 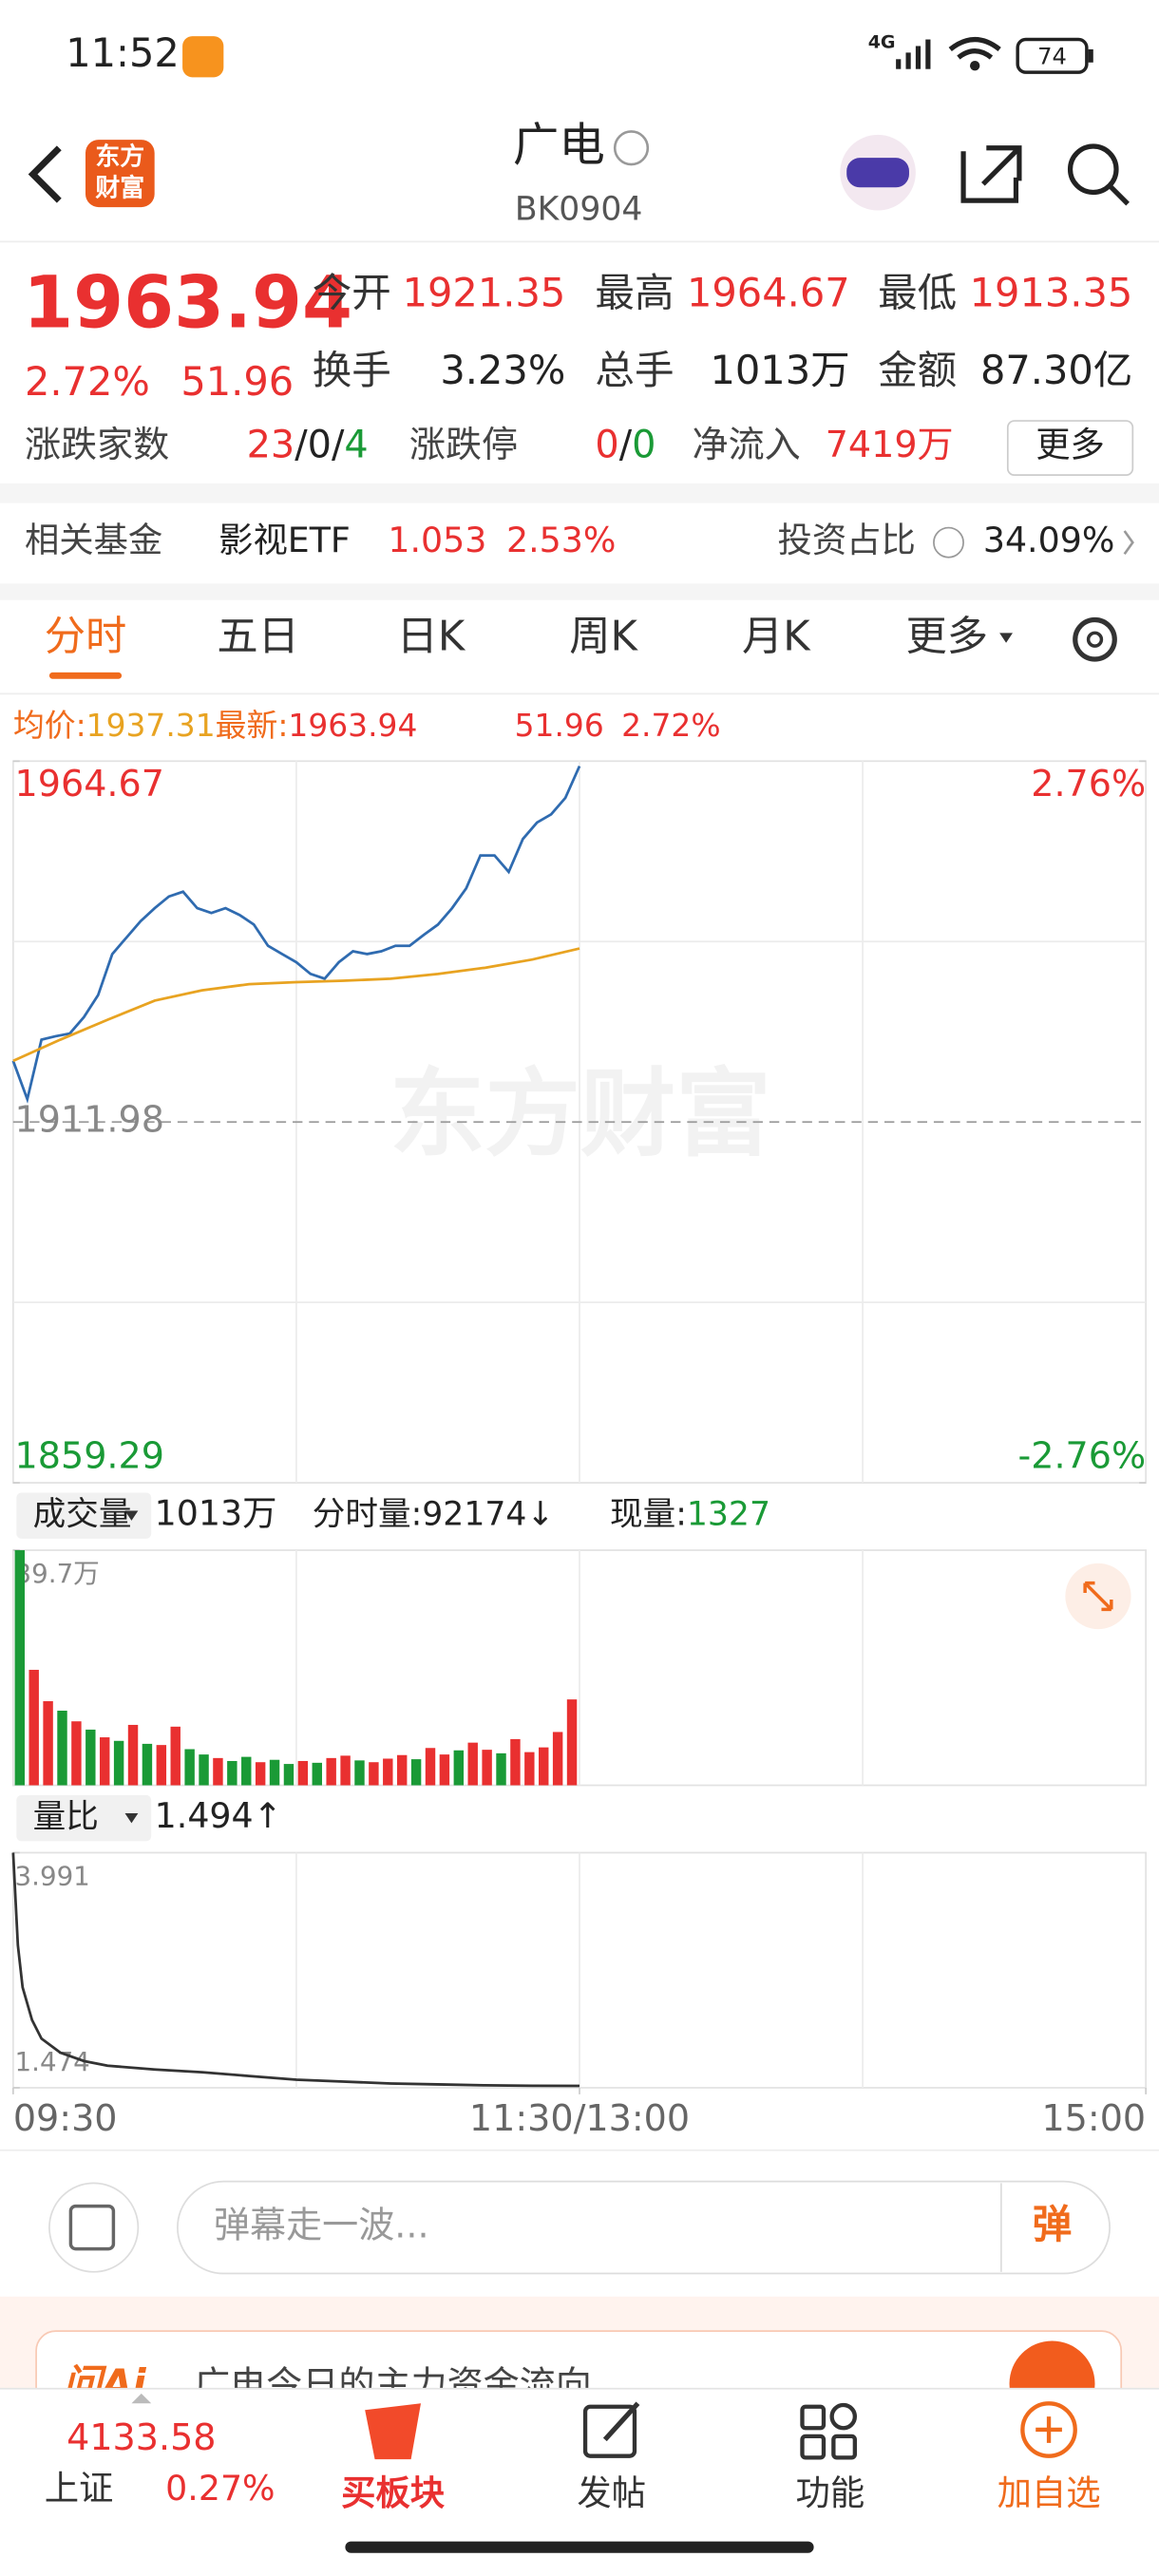 What do you see at coordinates (559, 724) in the screenshot?
I see `legend-change: 51.96` at bounding box center [559, 724].